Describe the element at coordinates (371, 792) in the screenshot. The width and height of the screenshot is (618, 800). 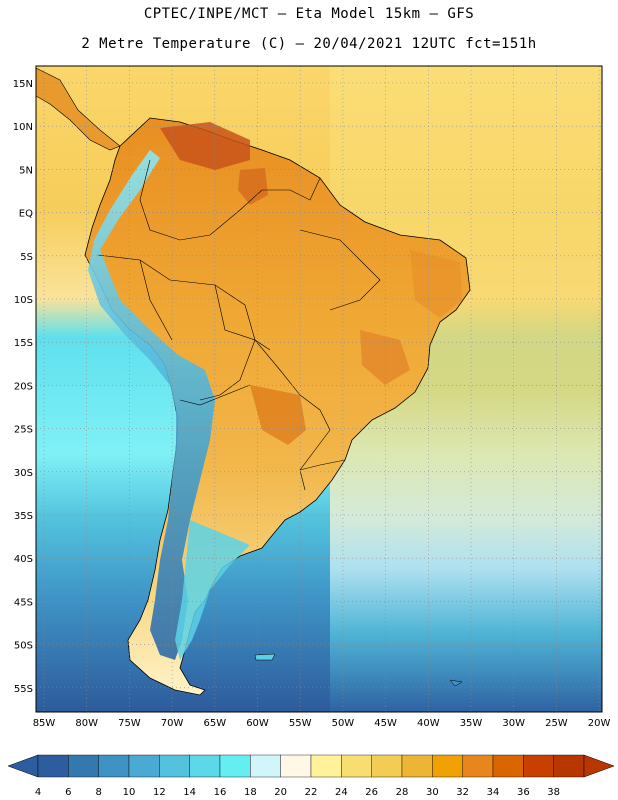
I see `colorbar-label: 26` at that location.